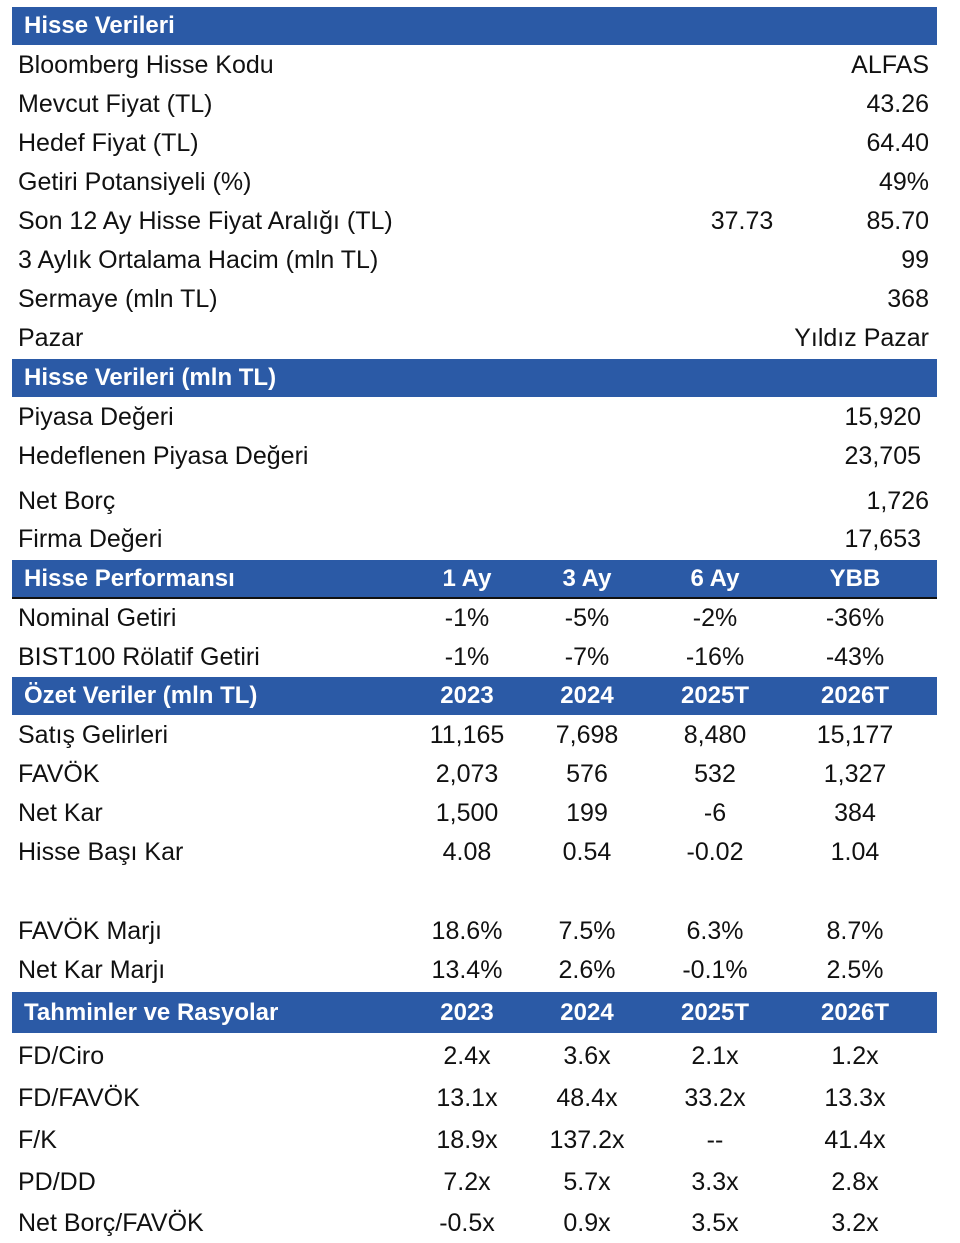  Describe the element at coordinates (467, 1139) in the screenshot. I see `cell: 18.9x` at that location.